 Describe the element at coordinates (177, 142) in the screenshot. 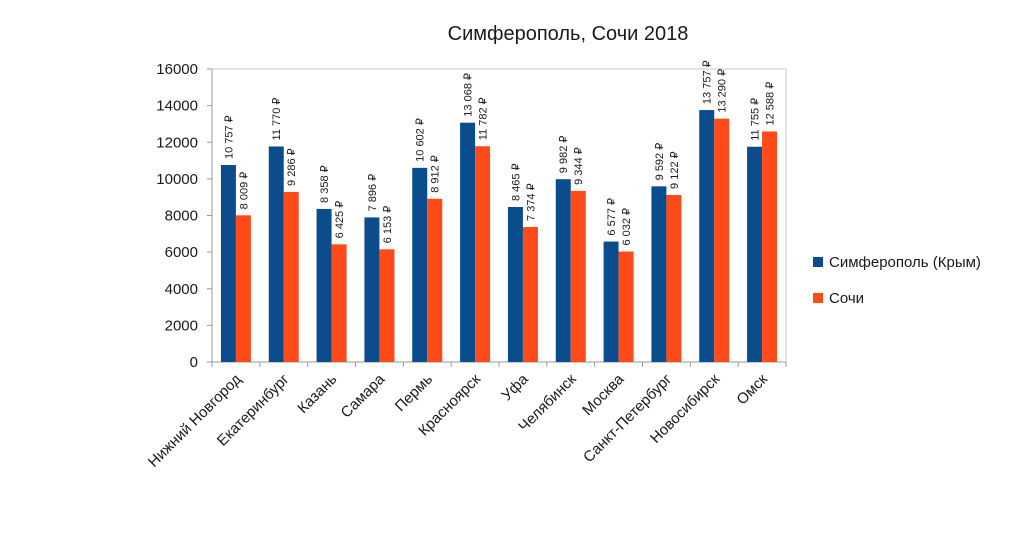

I see `y-tick-label: 12000` at that location.